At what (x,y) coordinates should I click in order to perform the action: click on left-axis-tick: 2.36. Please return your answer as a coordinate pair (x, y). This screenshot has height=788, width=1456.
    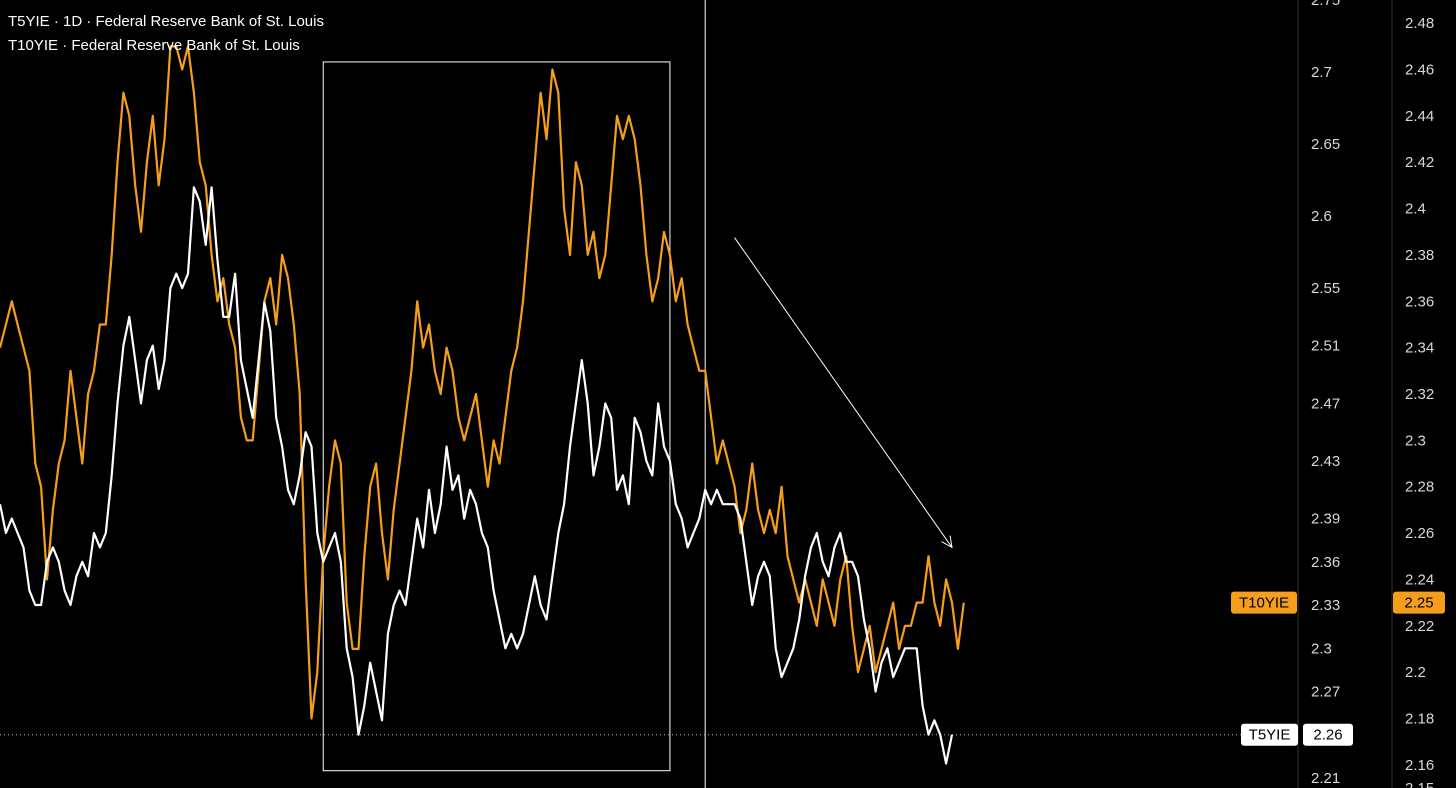
    Looking at the image, I should click on (1325, 562).